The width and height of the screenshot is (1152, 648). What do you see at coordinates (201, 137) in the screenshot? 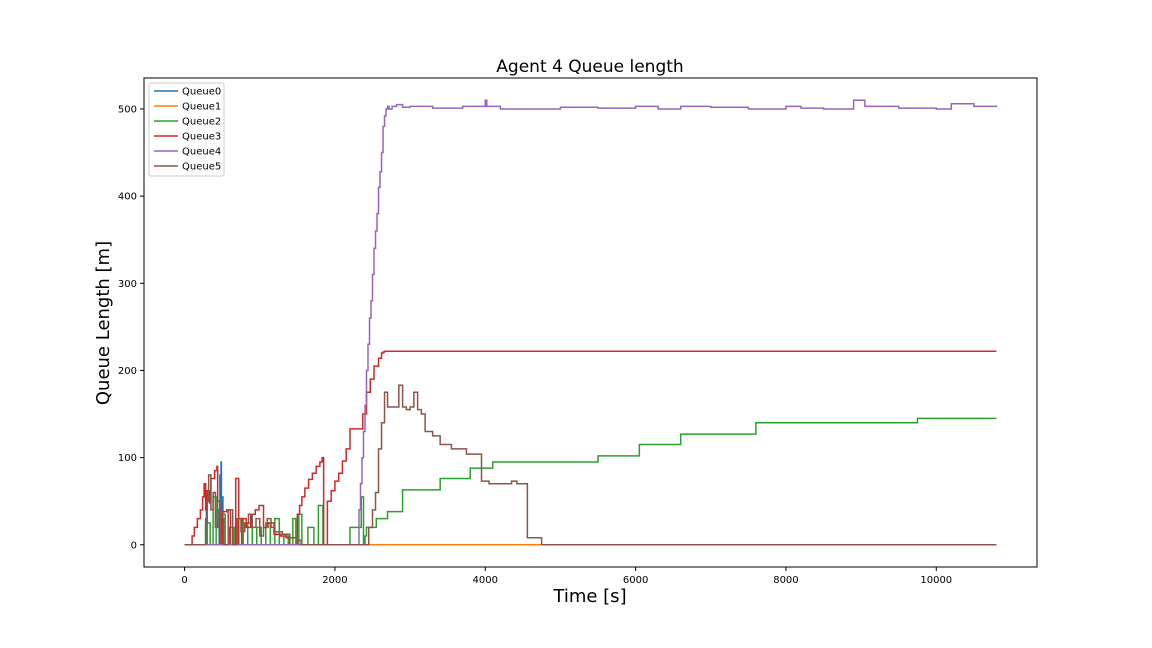
I see `legend-label: Queue3` at bounding box center [201, 137].